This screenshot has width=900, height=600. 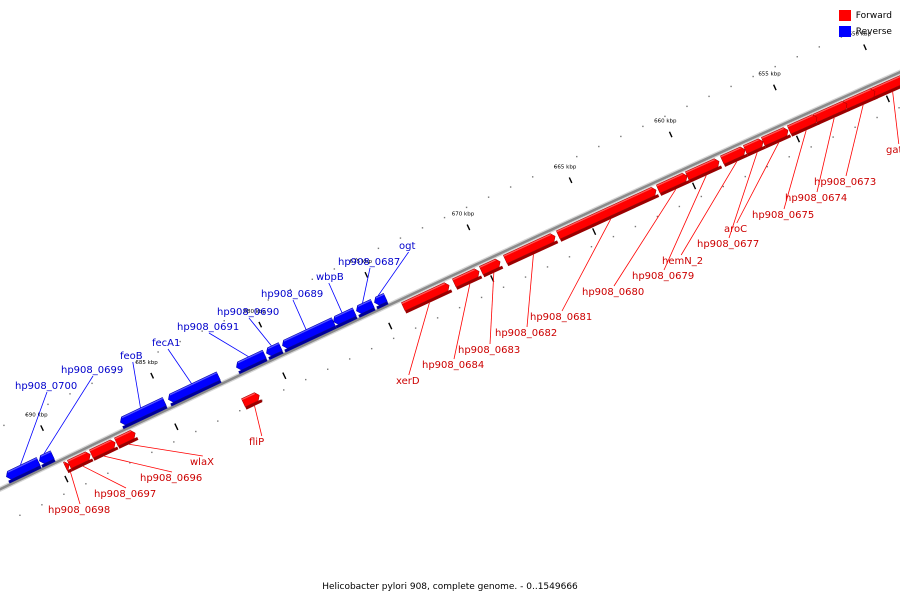 I want to click on gene-hp908-0675: hp908_0675, so click(x=786, y=167).